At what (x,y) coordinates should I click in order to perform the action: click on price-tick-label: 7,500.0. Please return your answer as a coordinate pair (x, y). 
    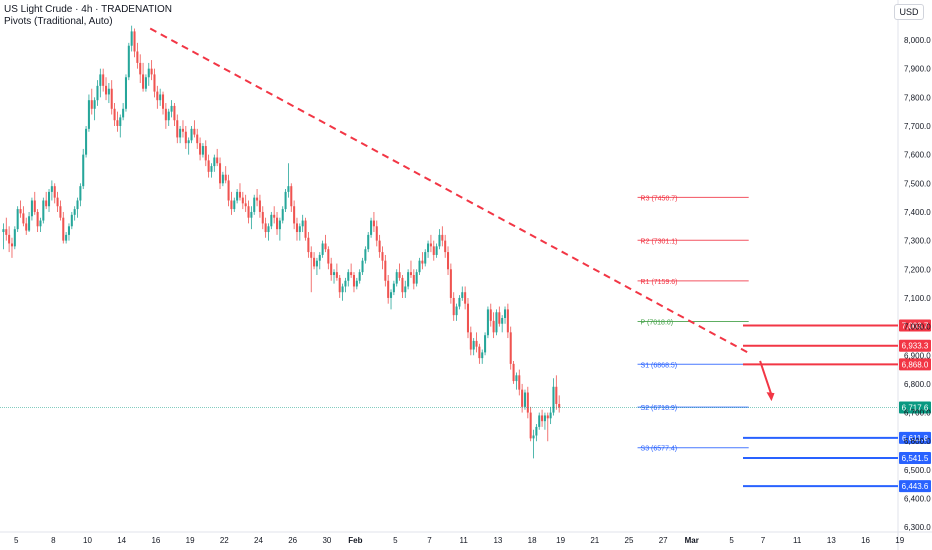
    Looking at the image, I should click on (917, 183).